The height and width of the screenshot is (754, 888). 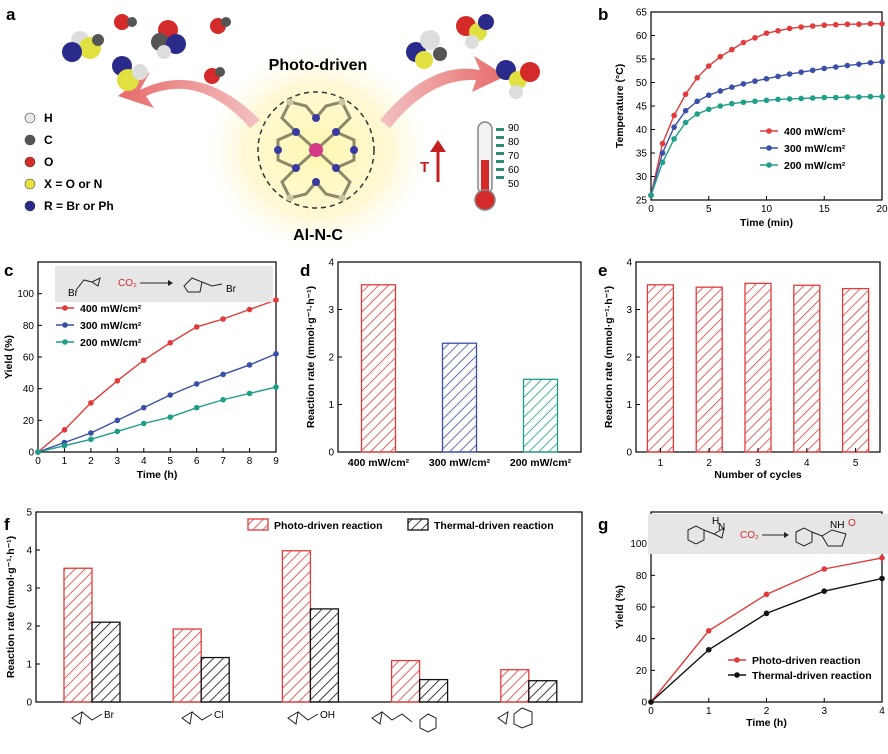 What do you see at coordinates (111, 326) in the screenshot?
I see `chart-c-legend-label-1: 300 mW/cm²` at bounding box center [111, 326].